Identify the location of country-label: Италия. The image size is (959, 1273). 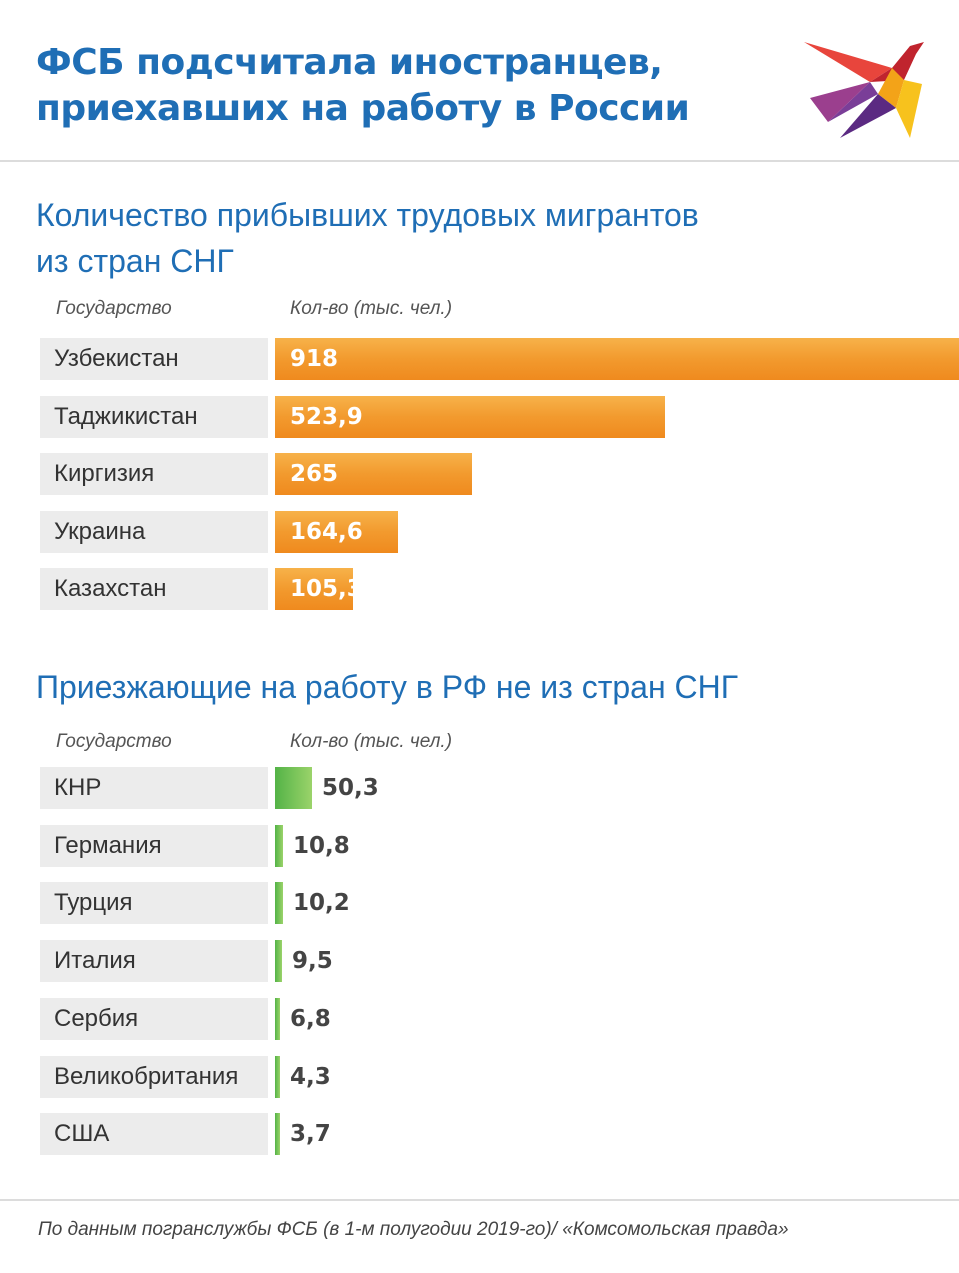
(154, 961).